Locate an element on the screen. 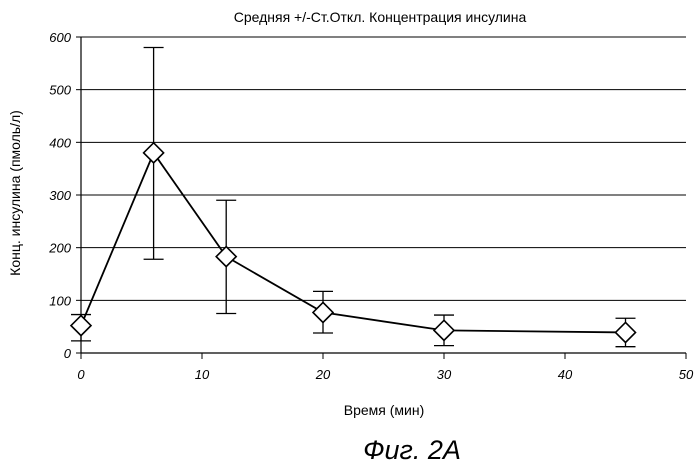  y-tick-labels: 0 100 200 300 400 500 600 is located at coordinates (59, 195).